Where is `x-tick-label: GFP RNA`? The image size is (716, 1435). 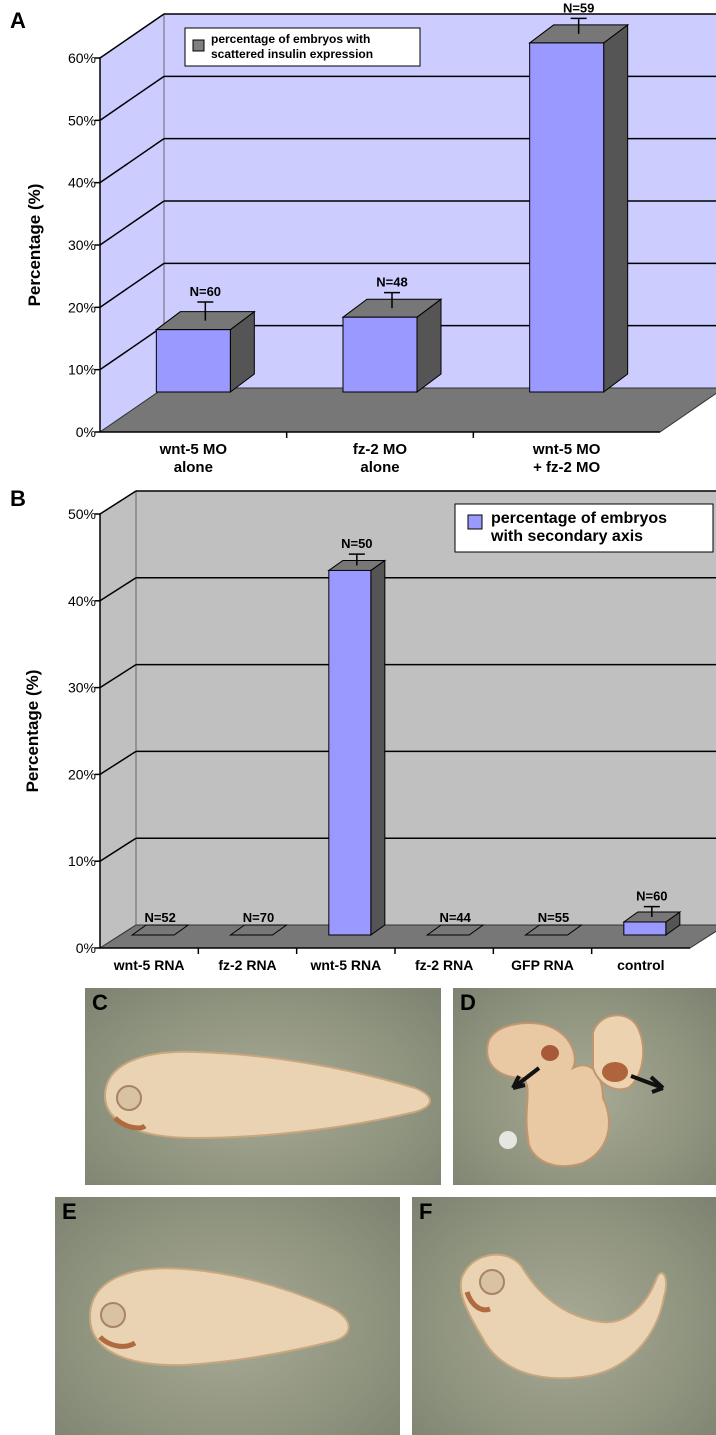 x-tick-label: GFP RNA is located at coordinates (542, 965).